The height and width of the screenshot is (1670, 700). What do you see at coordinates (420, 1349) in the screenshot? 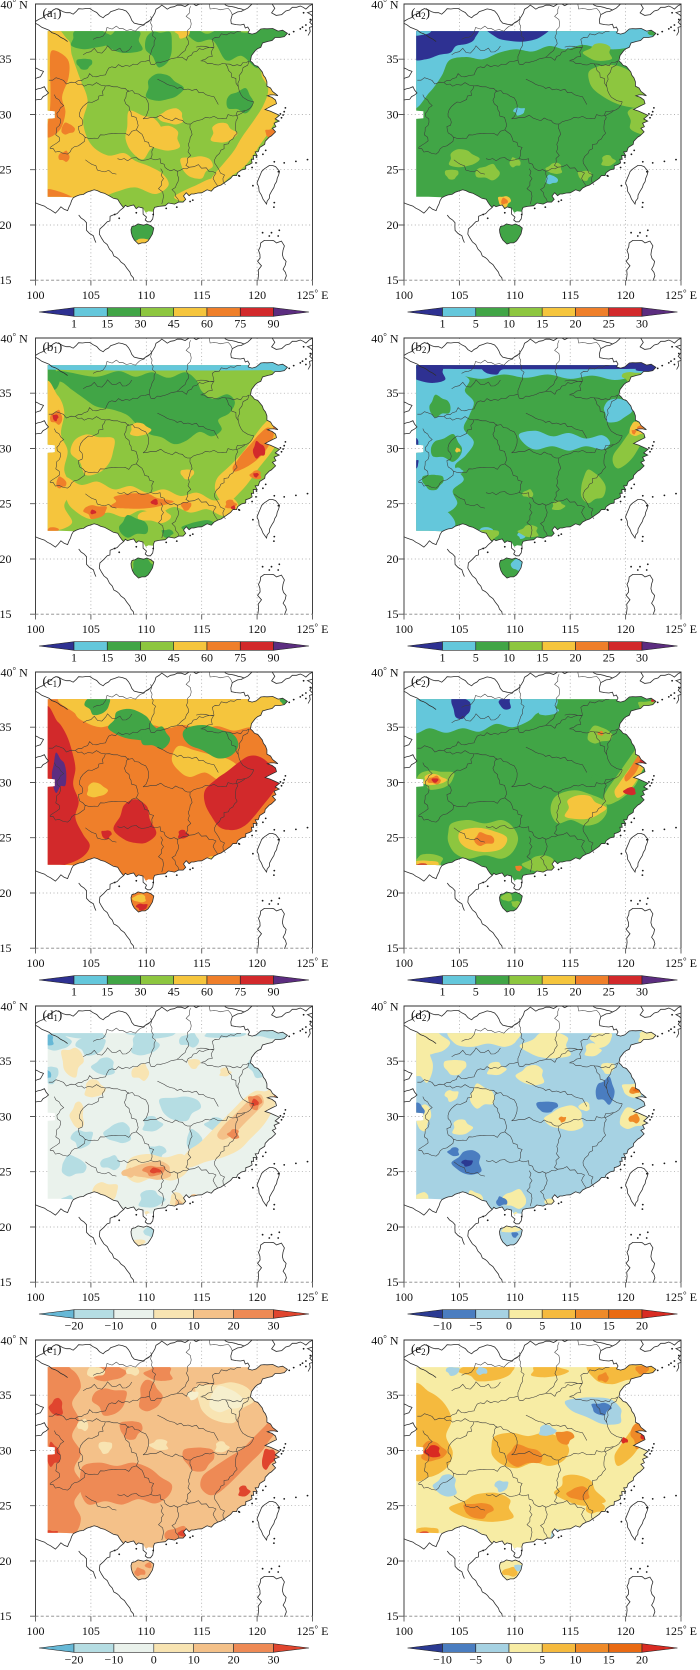
I see `svg-text: (e2)` at bounding box center [420, 1349].